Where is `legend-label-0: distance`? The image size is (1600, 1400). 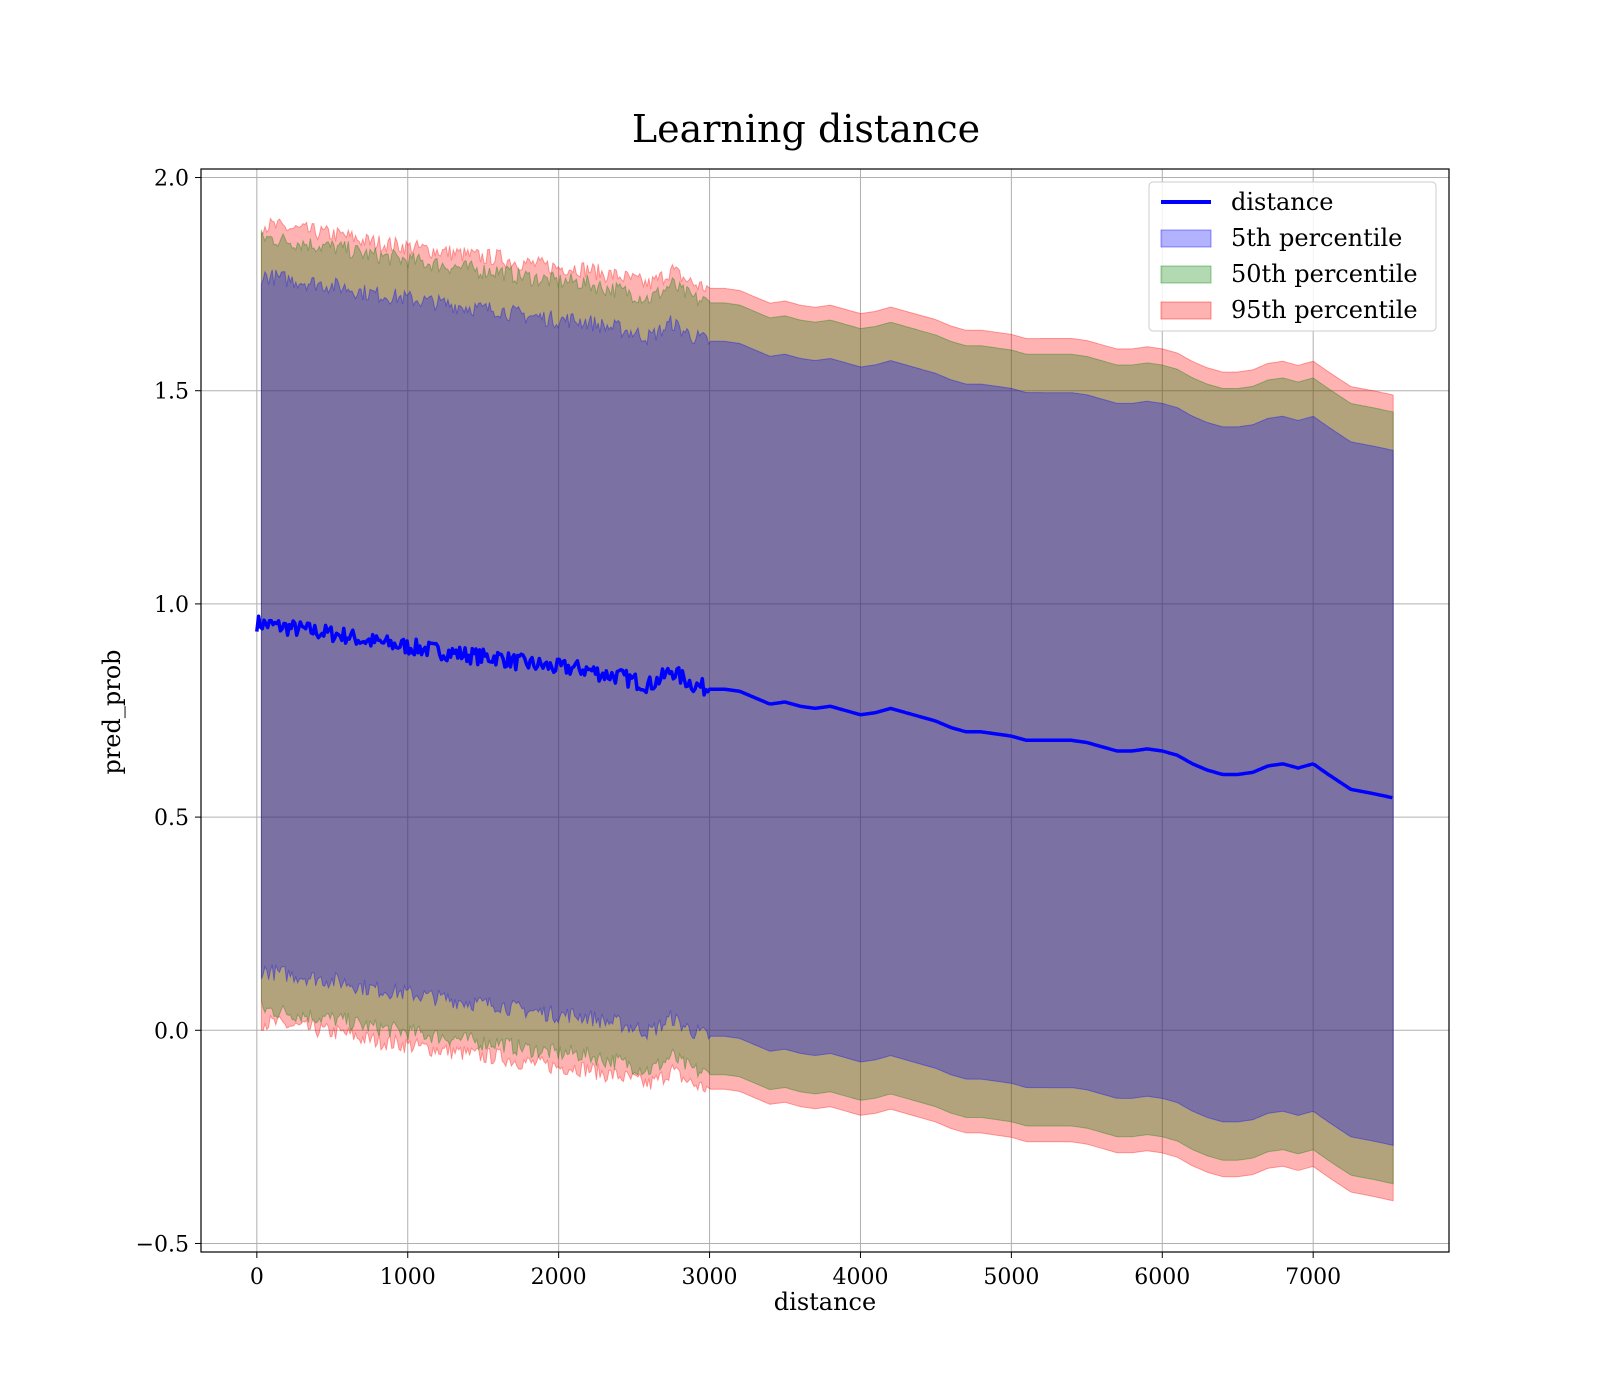 legend-label-0: distance is located at coordinates (1282, 202).